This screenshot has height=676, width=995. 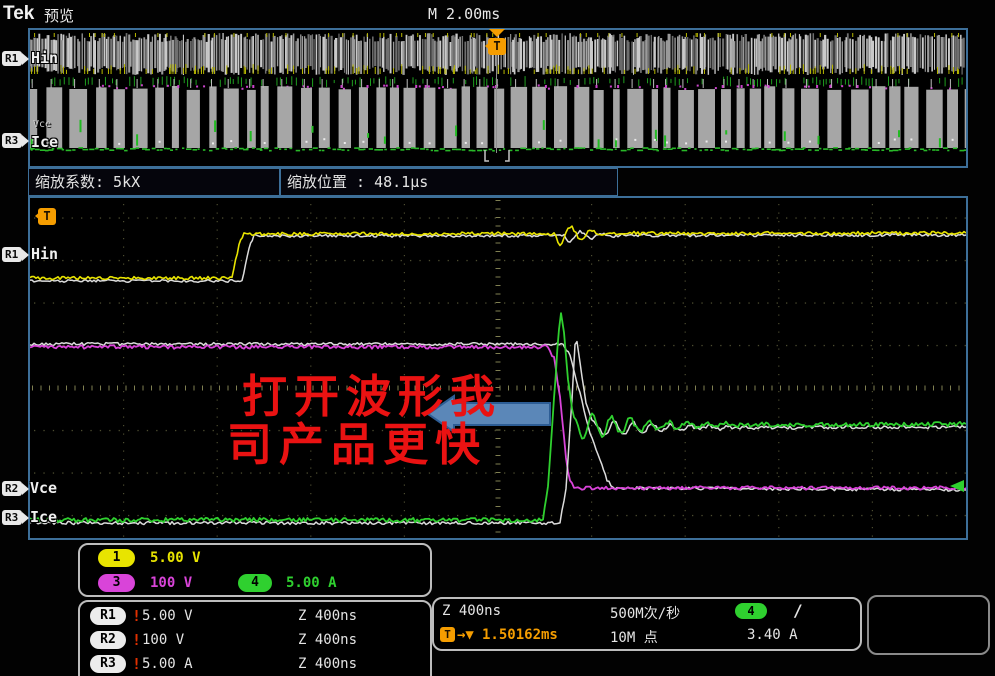 What do you see at coordinates (12, 58) in the screenshot?
I see `badge-r1-overview: R1` at bounding box center [12, 58].